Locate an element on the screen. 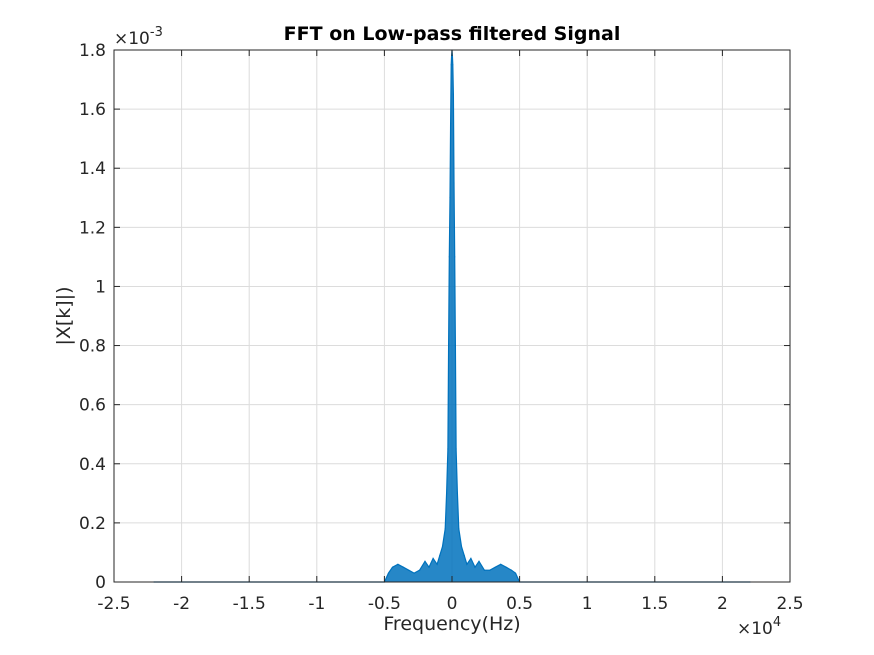 This screenshot has width=874, height=655. x-multiplier-base: ×10 is located at coordinates (755, 629).